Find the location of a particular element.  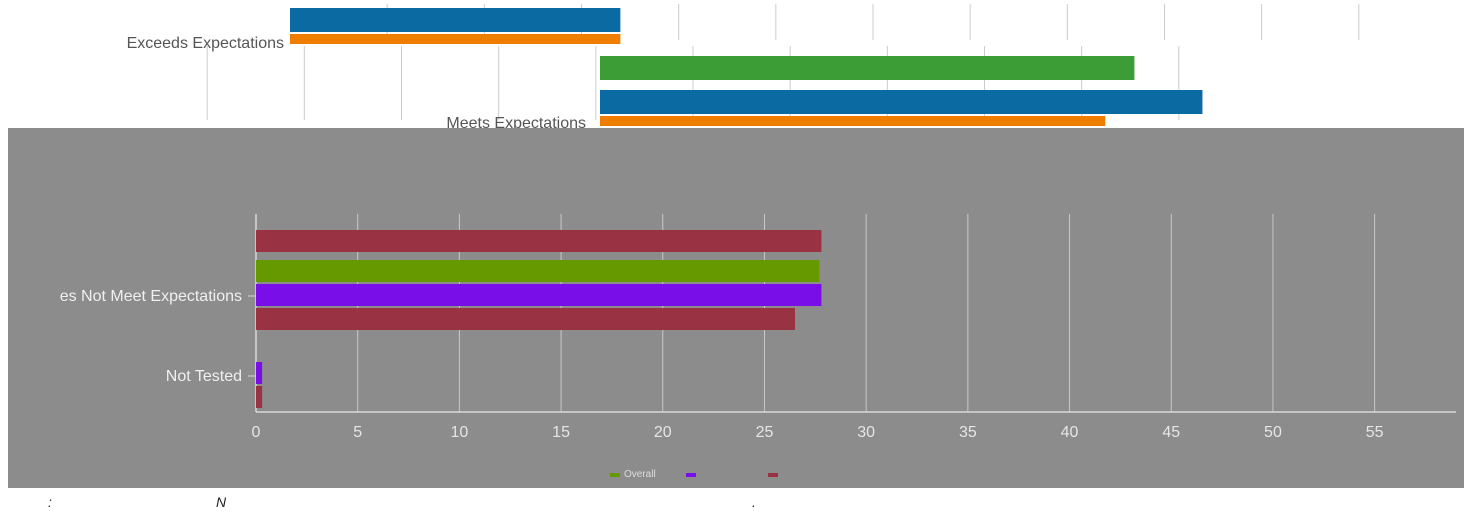

x-tick-label: 25 is located at coordinates (765, 432).